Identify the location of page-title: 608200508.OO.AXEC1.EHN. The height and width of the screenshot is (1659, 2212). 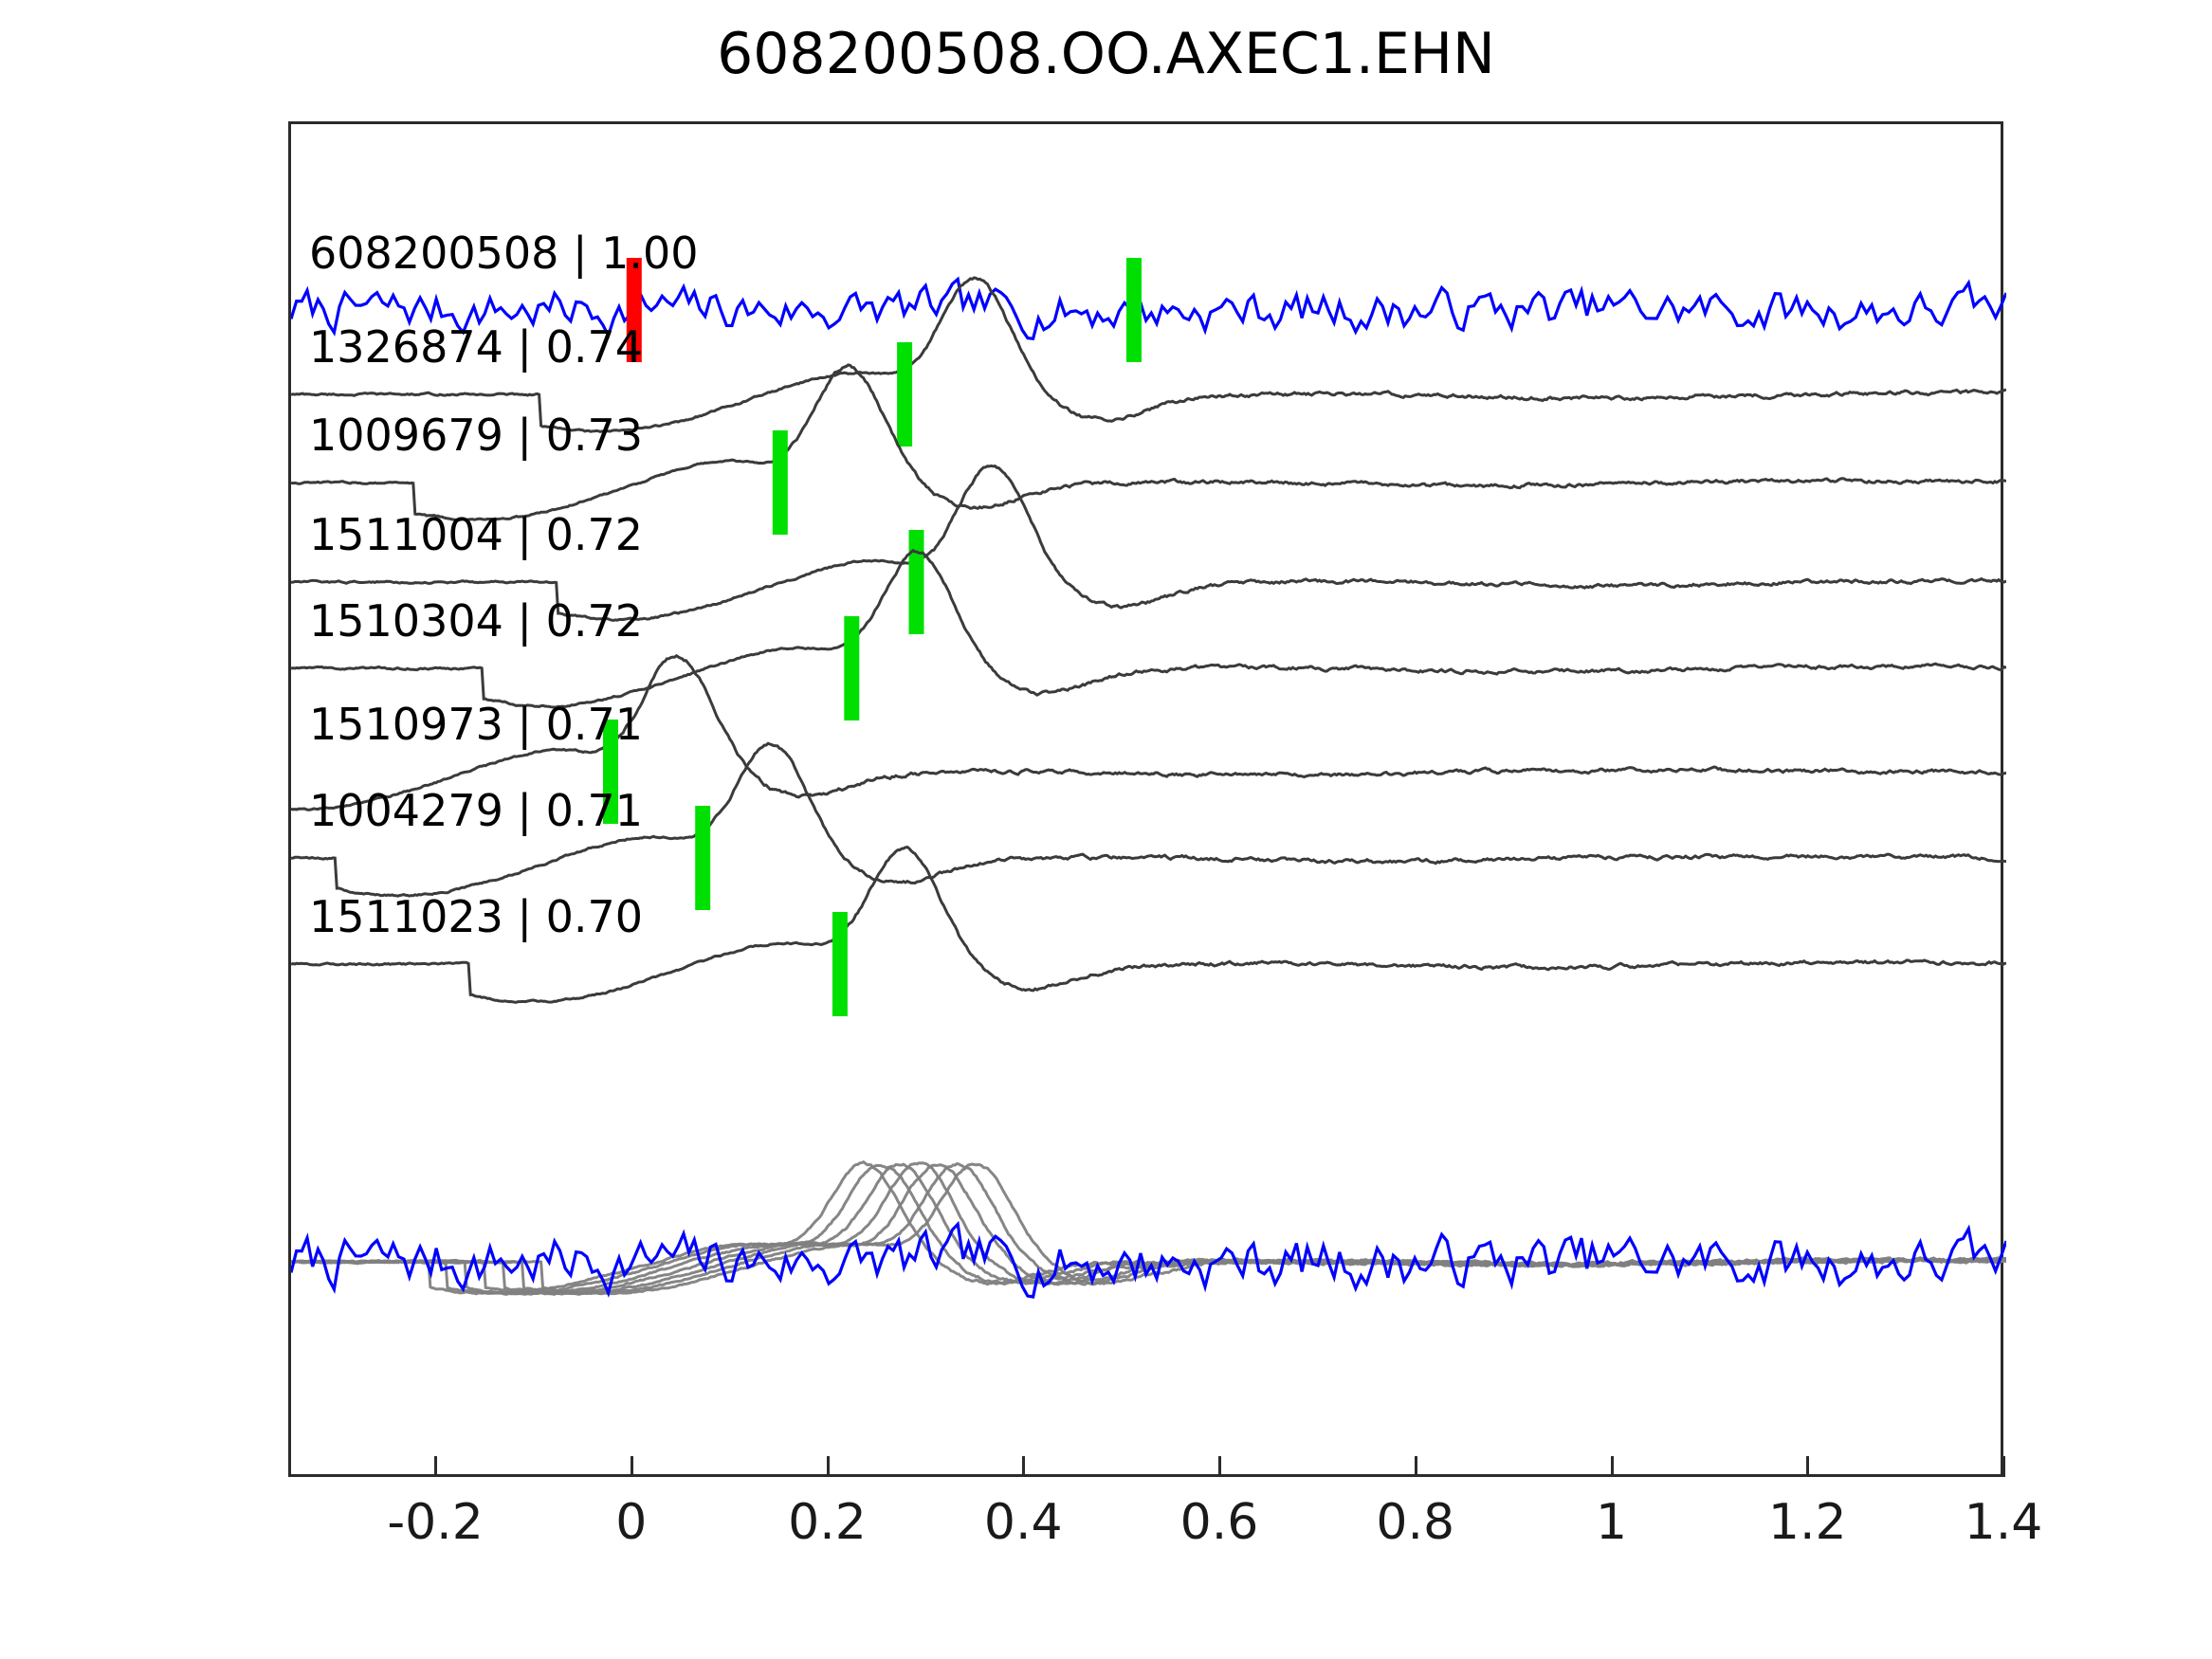
(1106, 54).